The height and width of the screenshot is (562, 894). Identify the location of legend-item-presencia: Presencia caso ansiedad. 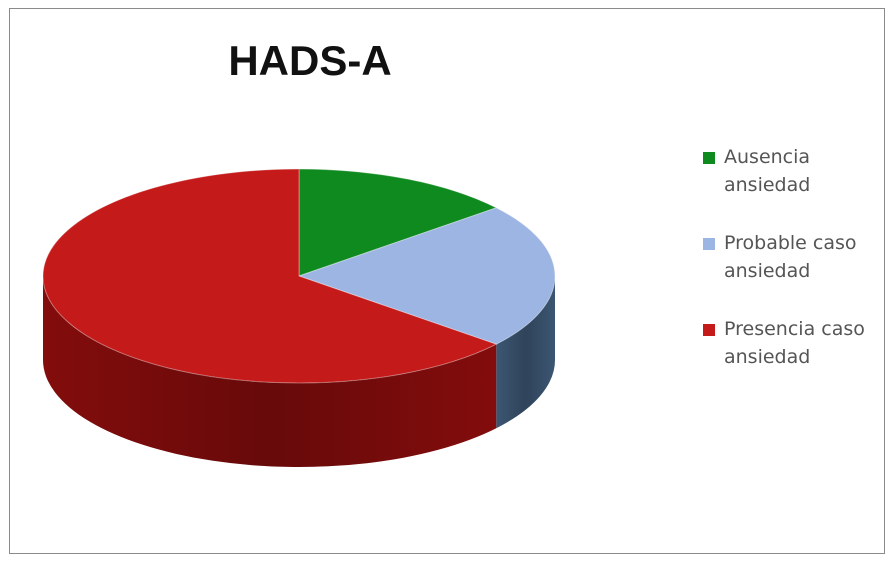
(795, 343).